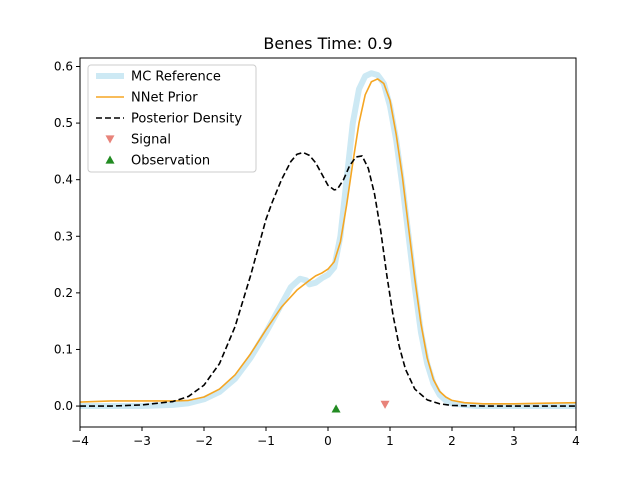 This screenshot has height=480, width=640. What do you see at coordinates (151, 140) in the screenshot?
I see `legend-label-3: Signal` at bounding box center [151, 140].